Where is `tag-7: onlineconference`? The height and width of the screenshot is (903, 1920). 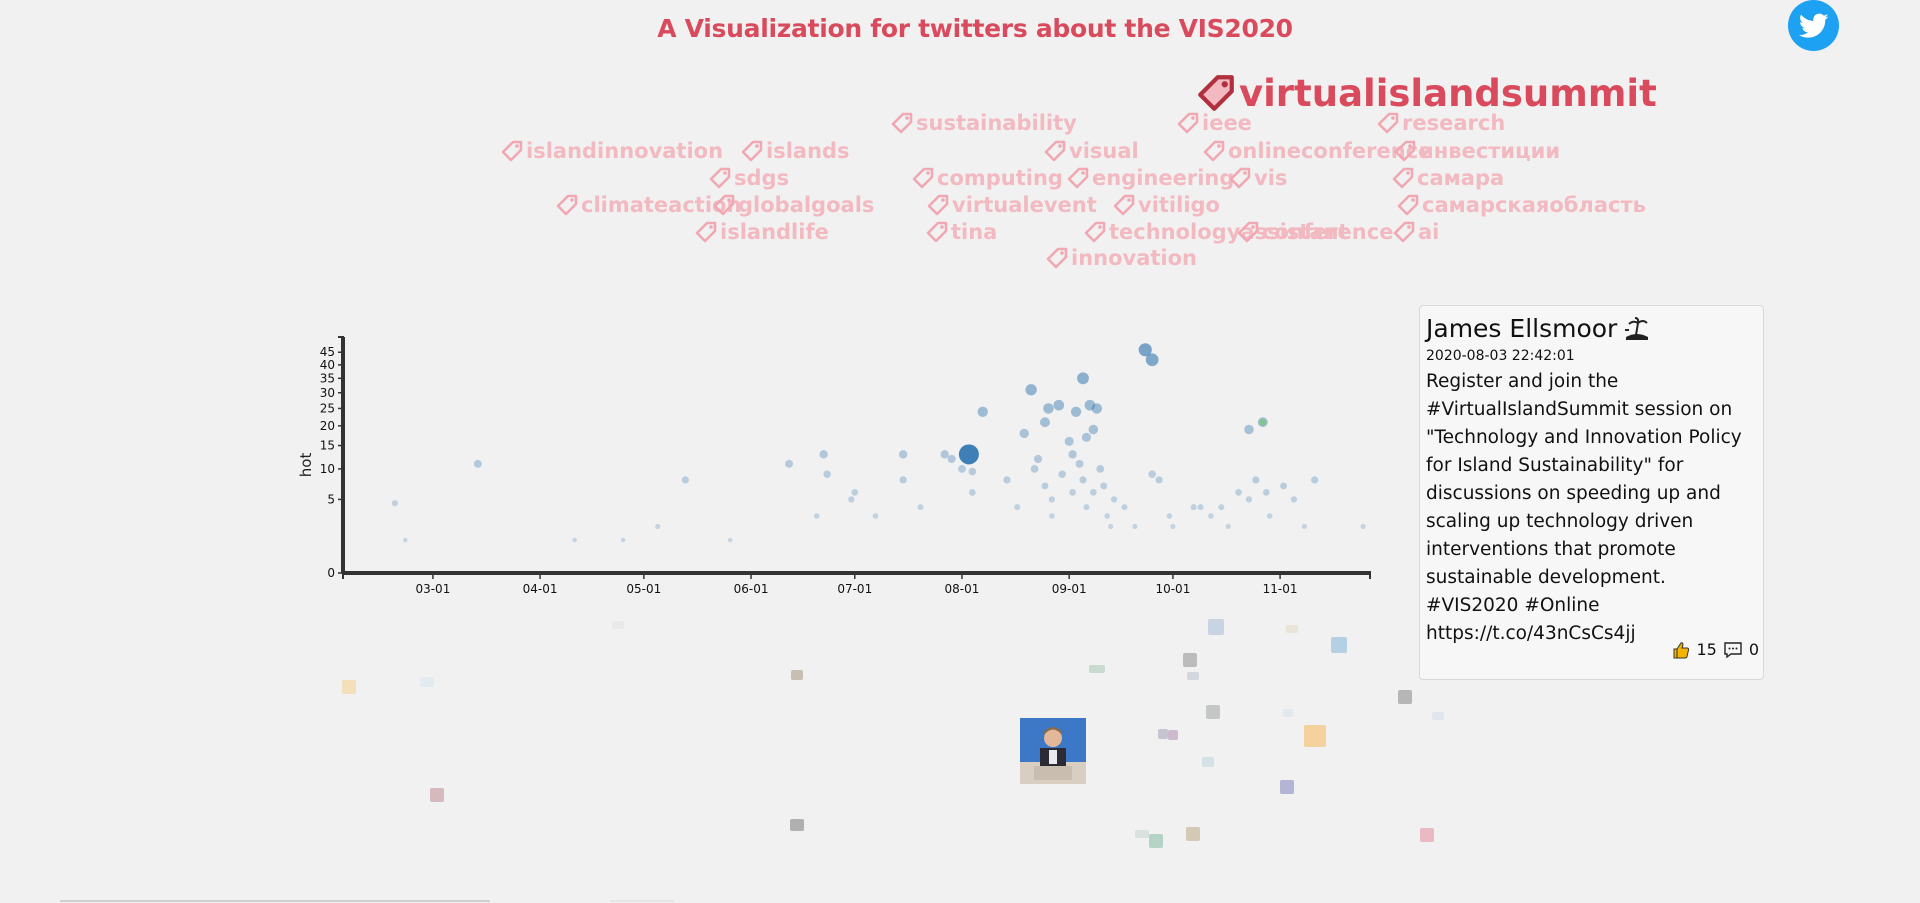
tag-7: onlineconference is located at coordinates (1317, 151).